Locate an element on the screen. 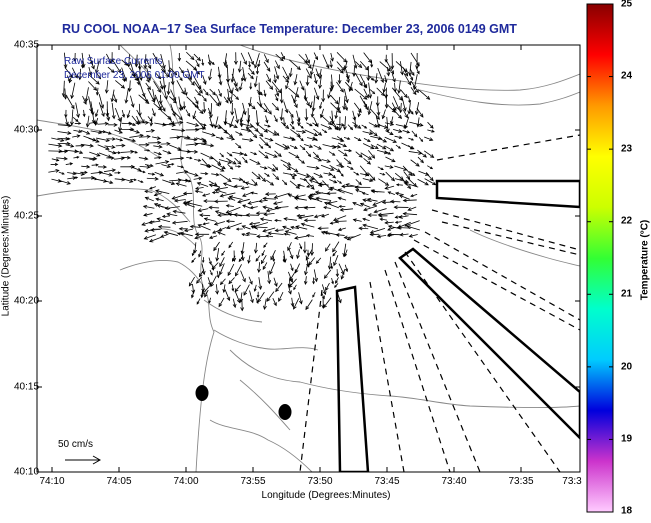 The image size is (651, 523). inset-line-1: Raw Surface Currents is located at coordinates (113, 61).